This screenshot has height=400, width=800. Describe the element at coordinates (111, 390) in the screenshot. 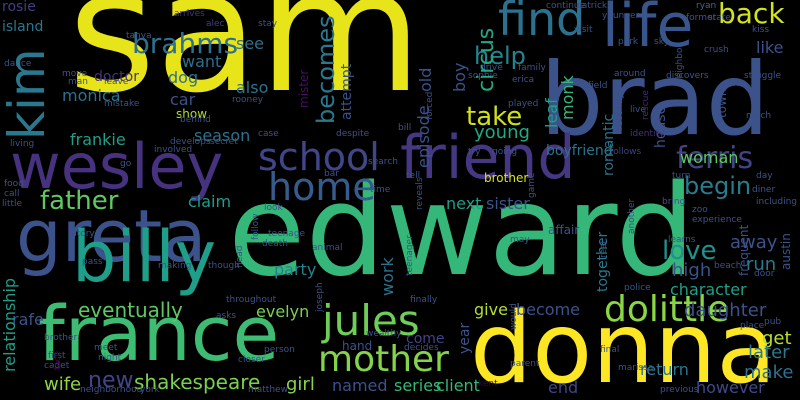

I see `word: neighborhood` at that location.